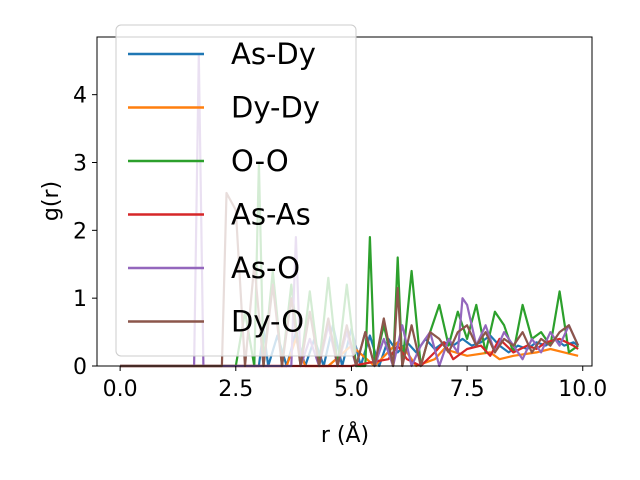 The height and width of the screenshot is (480, 640). What do you see at coordinates (260, 161) in the screenshot?
I see `legend-label: O-O` at bounding box center [260, 161].